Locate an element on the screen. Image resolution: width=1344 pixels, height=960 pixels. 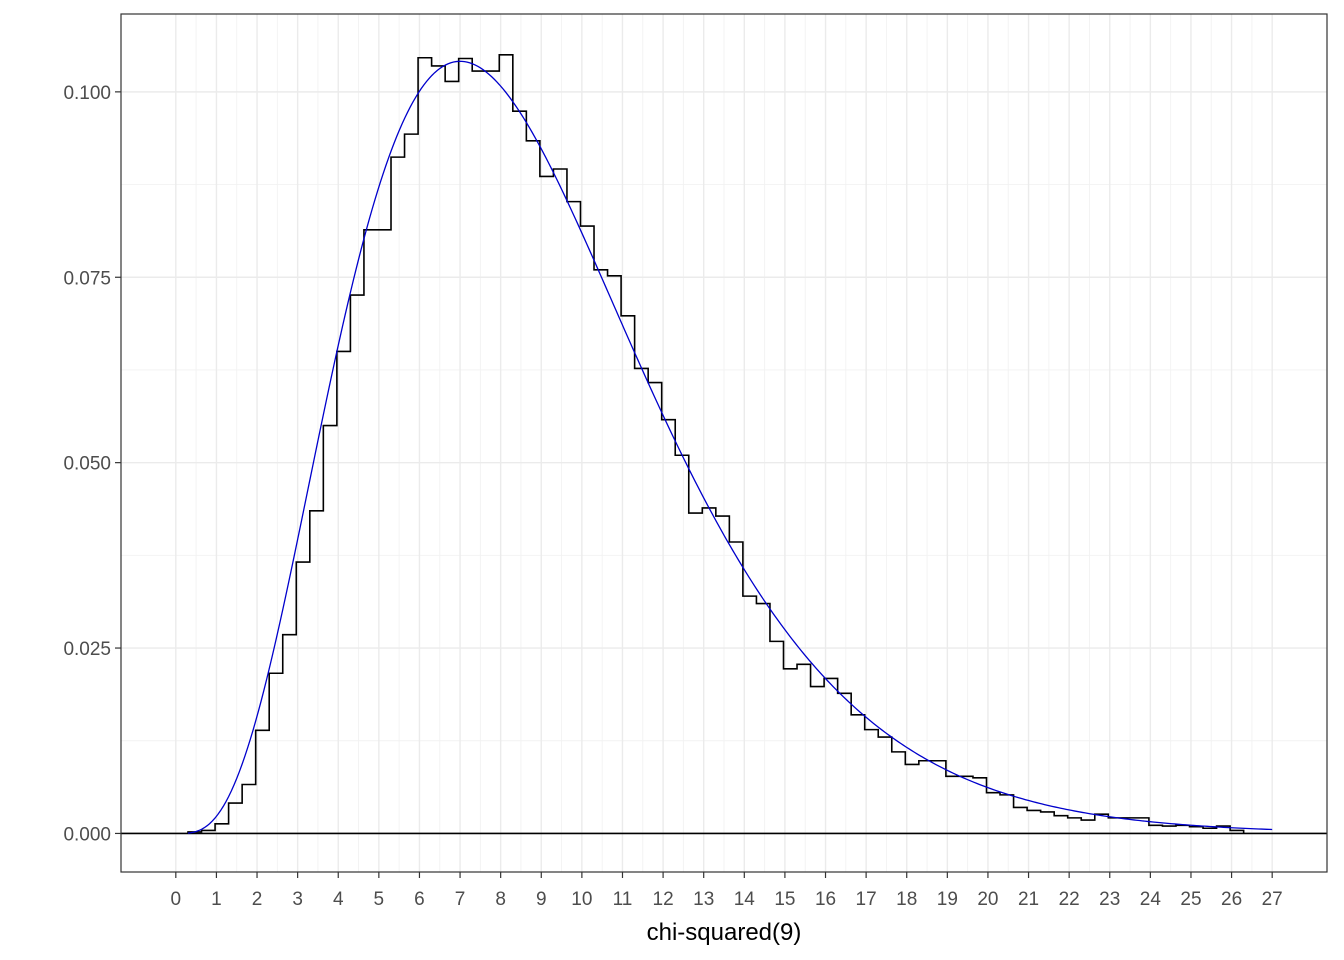
x-tick-label: 1 is located at coordinates (216, 899).